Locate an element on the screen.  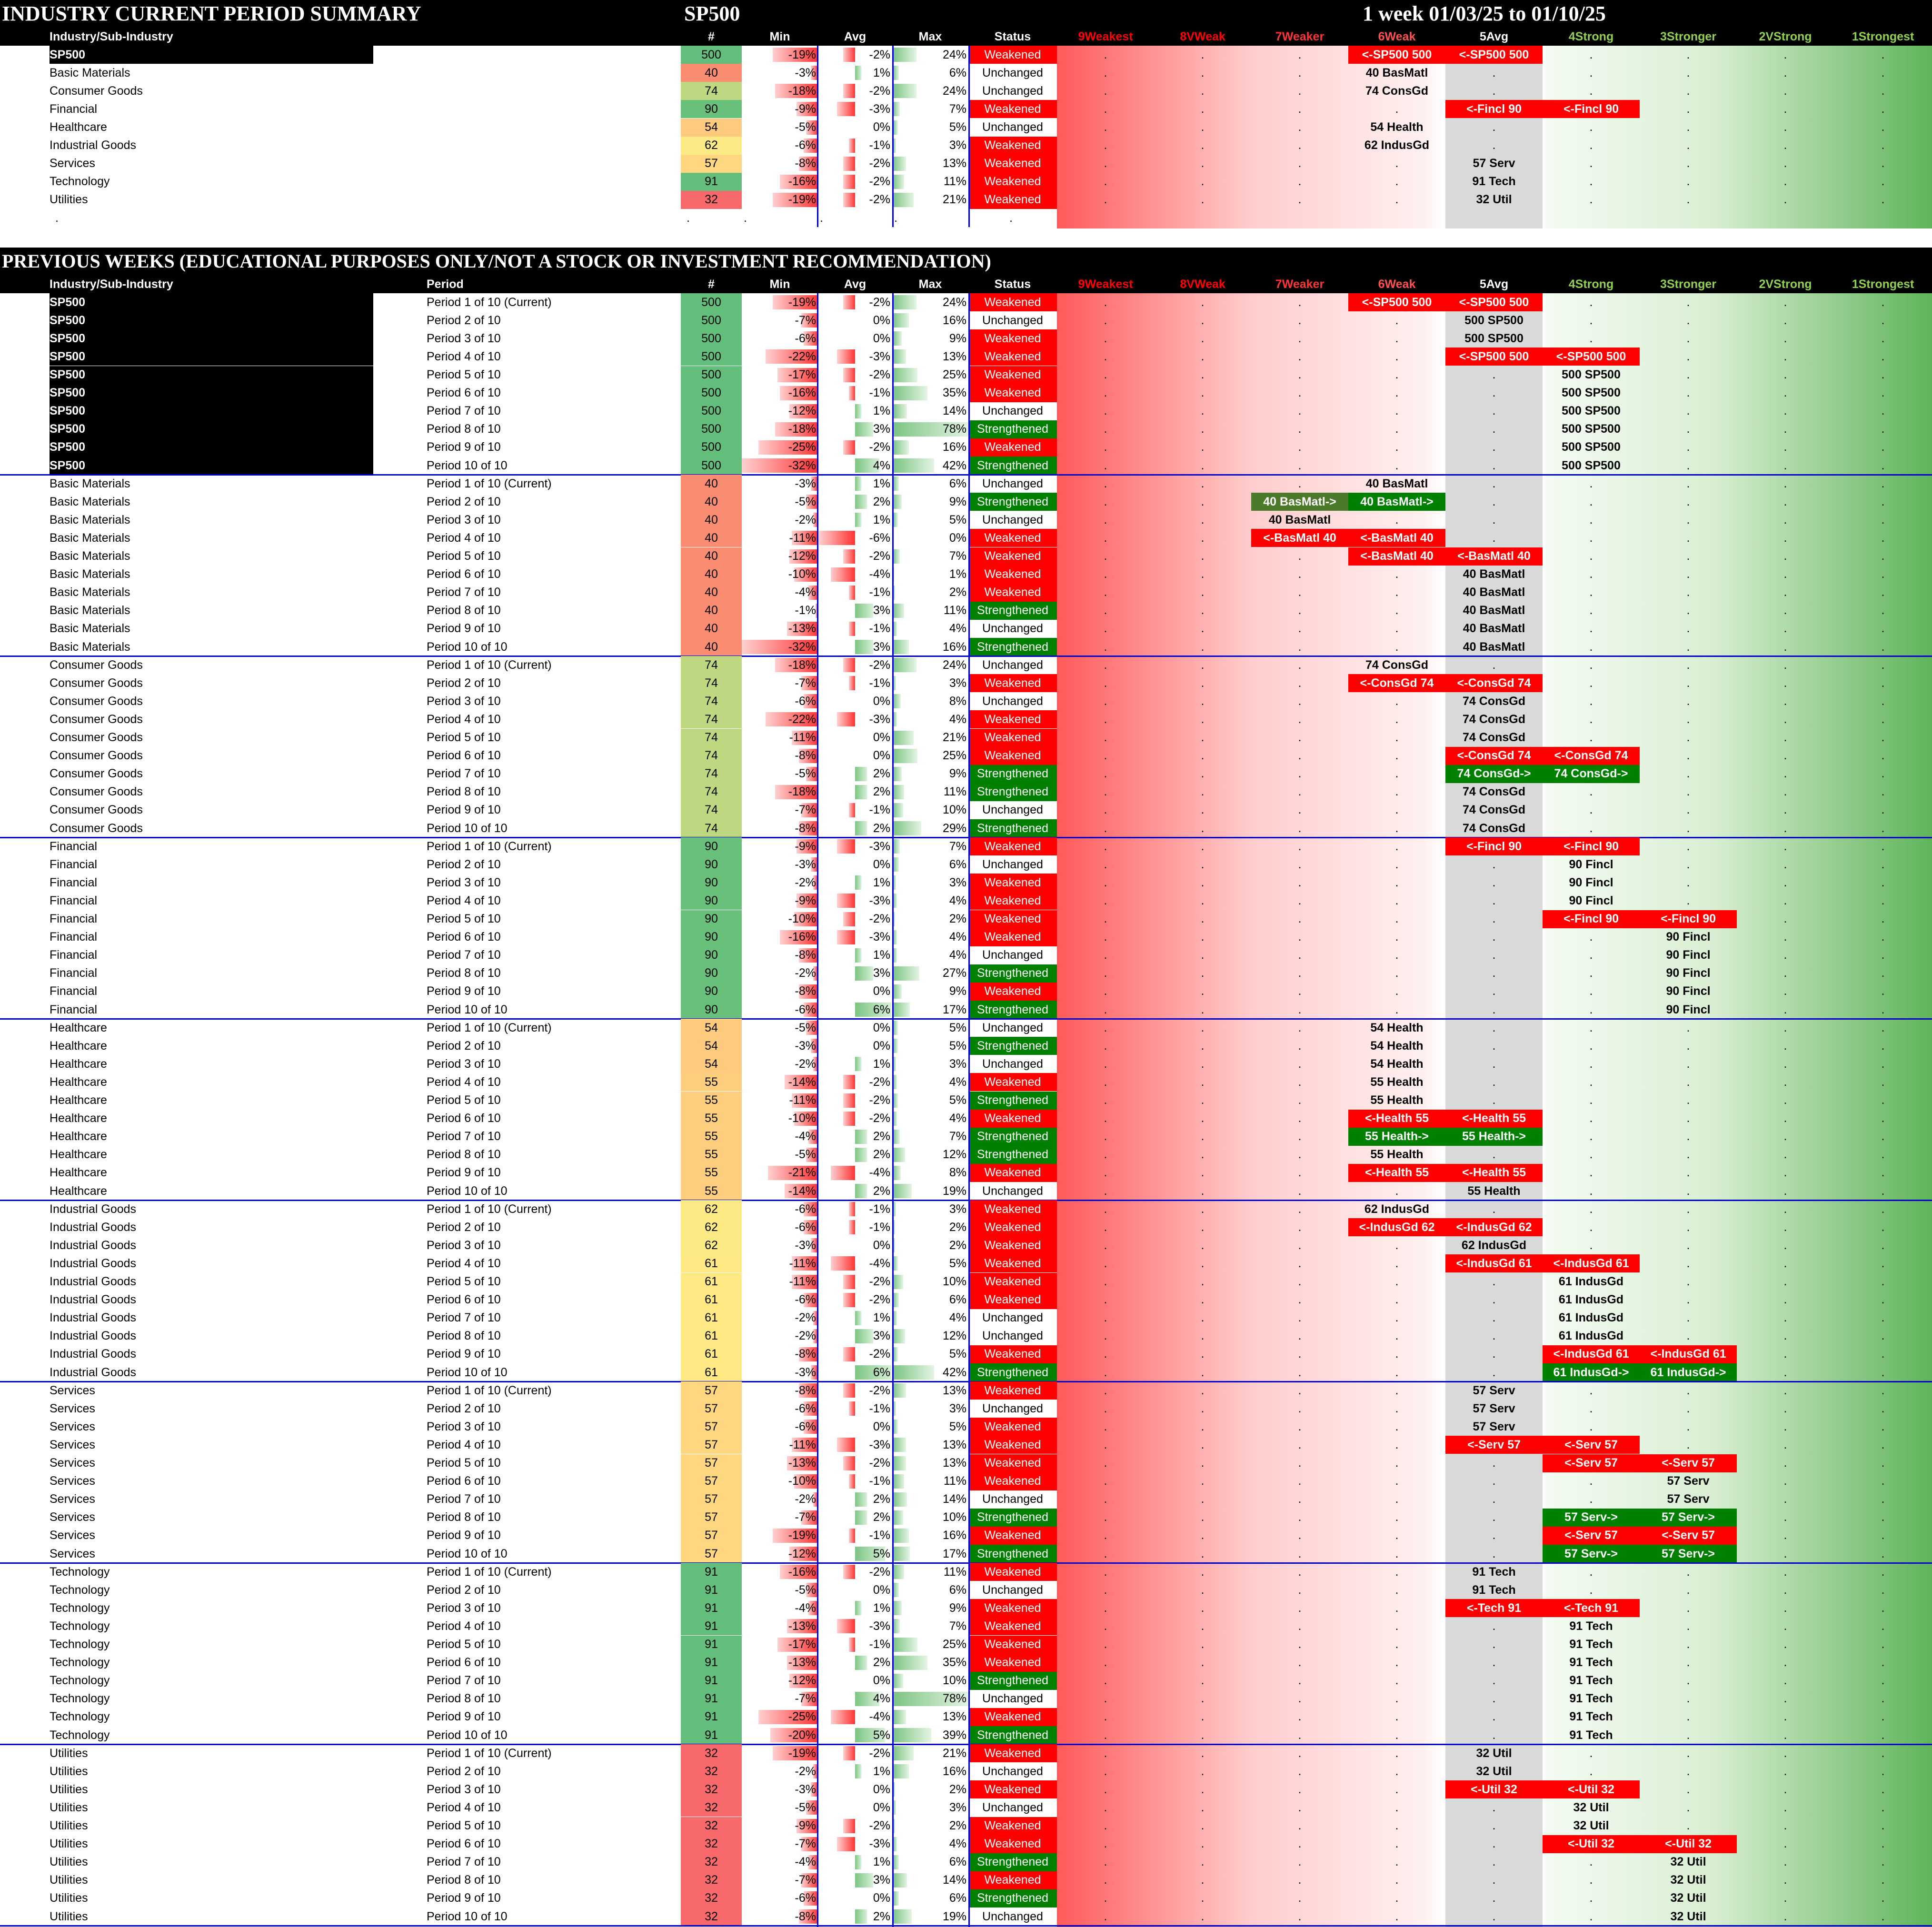
period-label: Period 5 of 10 is located at coordinates (464, 556).